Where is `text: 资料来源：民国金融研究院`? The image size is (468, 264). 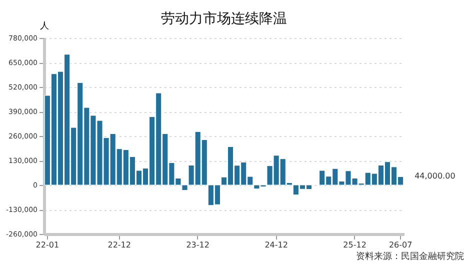 text: 资料来源：民国金融研究院 is located at coordinates (410, 256).